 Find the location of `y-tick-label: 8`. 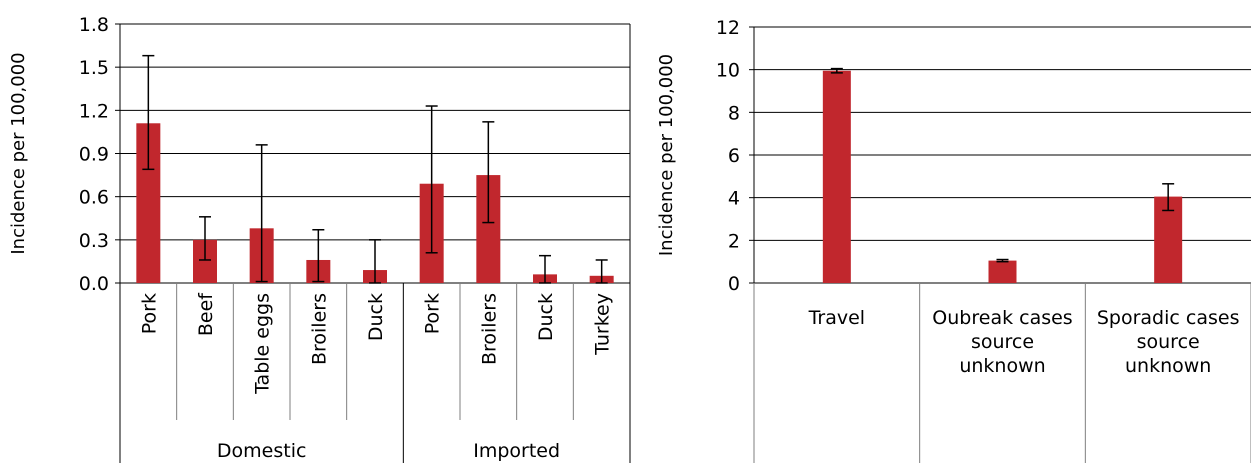

y-tick-label: 8 is located at coordinates (734, 113).